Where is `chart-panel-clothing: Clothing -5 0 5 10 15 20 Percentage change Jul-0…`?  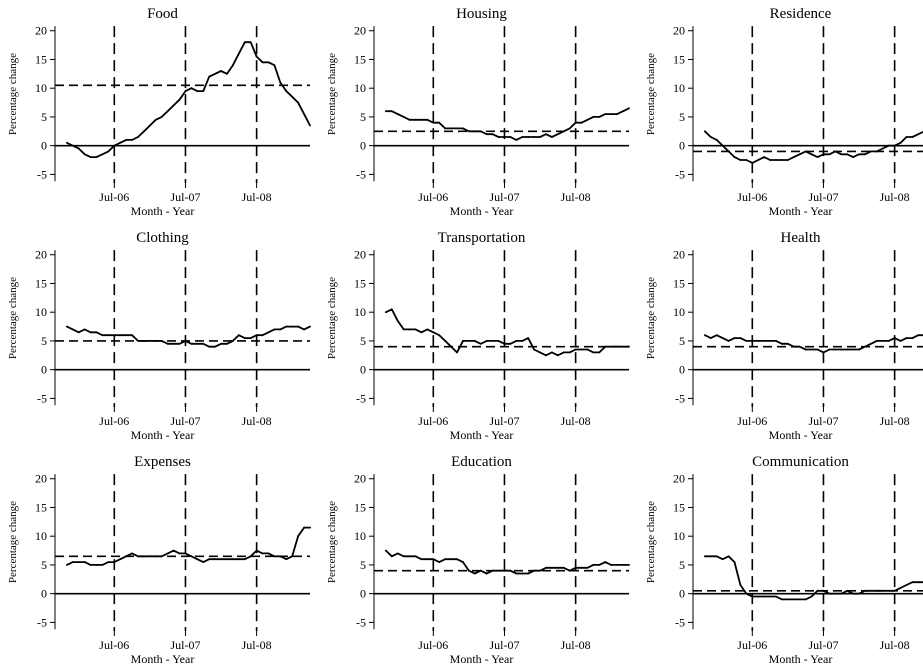 chart-panel-clothing: Clothing -5 0 5 10 15 20 Percentage change Jul-0… is located at coordinates (159, 336).